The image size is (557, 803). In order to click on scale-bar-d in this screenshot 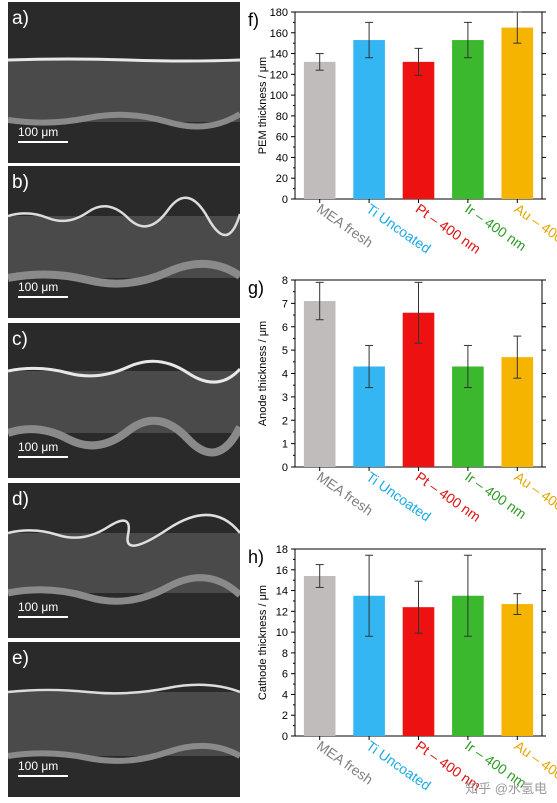, I will do `click(43, 617)`.